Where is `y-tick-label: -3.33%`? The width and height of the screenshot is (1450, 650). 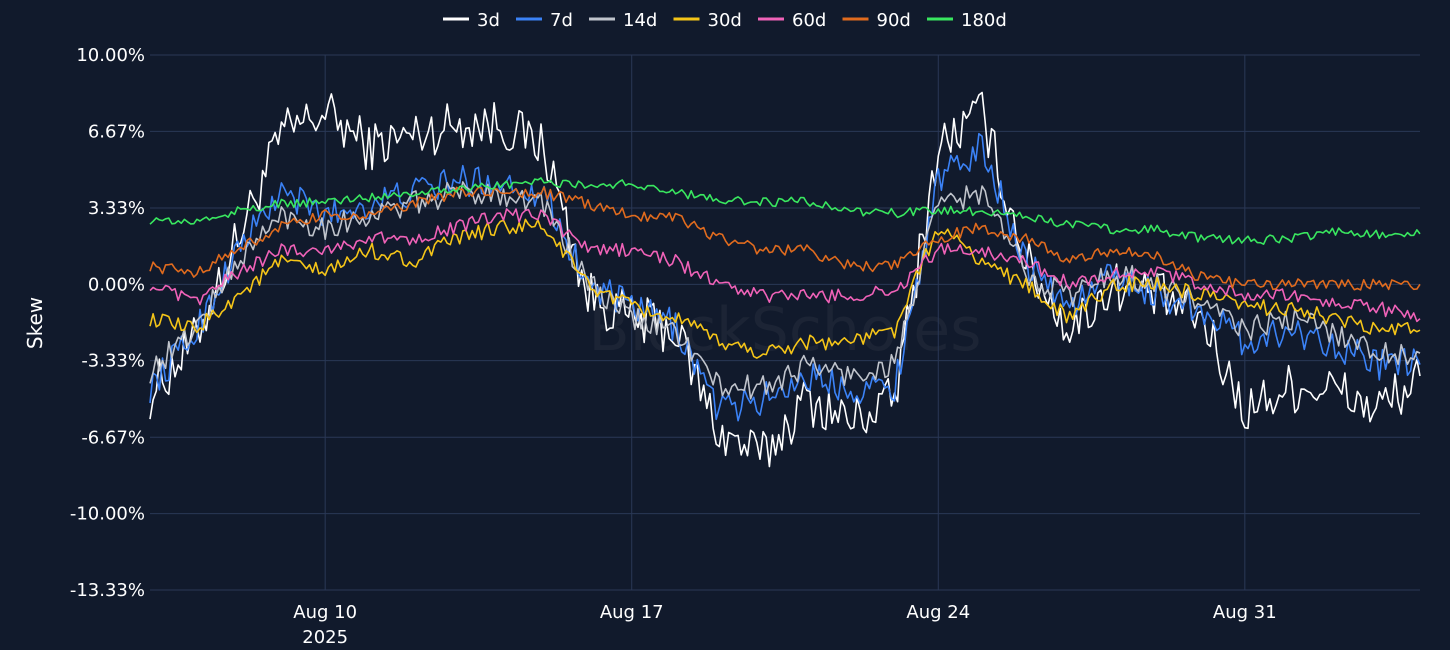 y-tick-label: -3.33% is located at coordinates (113, 361).